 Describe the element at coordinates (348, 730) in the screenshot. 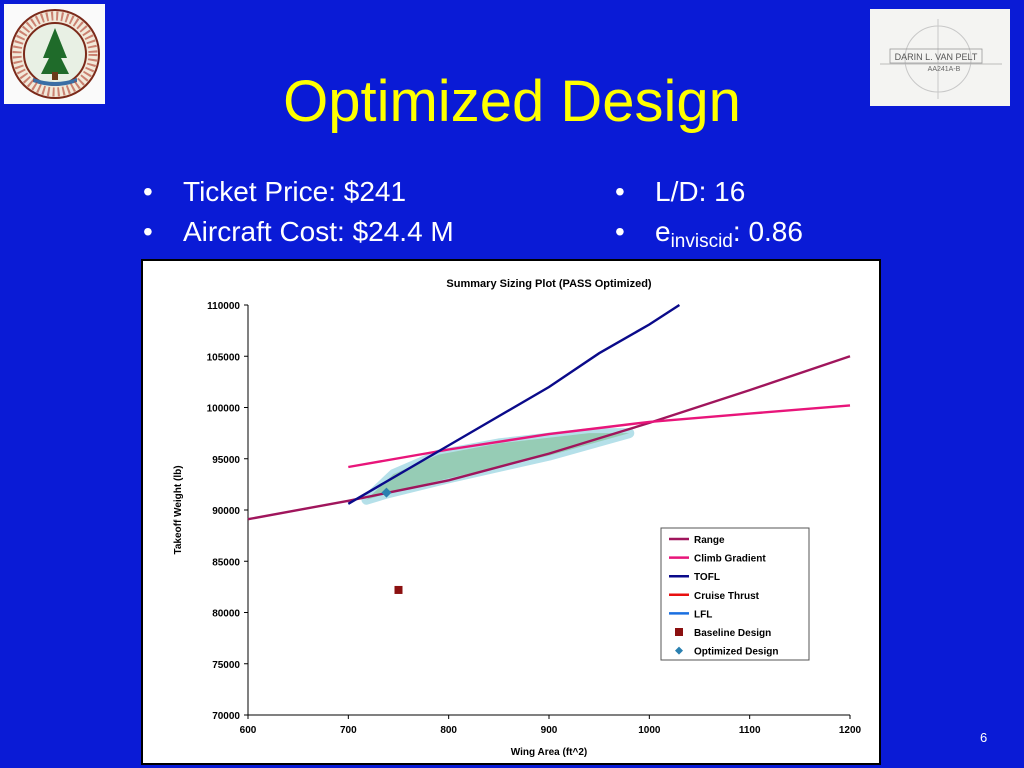

I see `x-tick-label: 700` at that location.